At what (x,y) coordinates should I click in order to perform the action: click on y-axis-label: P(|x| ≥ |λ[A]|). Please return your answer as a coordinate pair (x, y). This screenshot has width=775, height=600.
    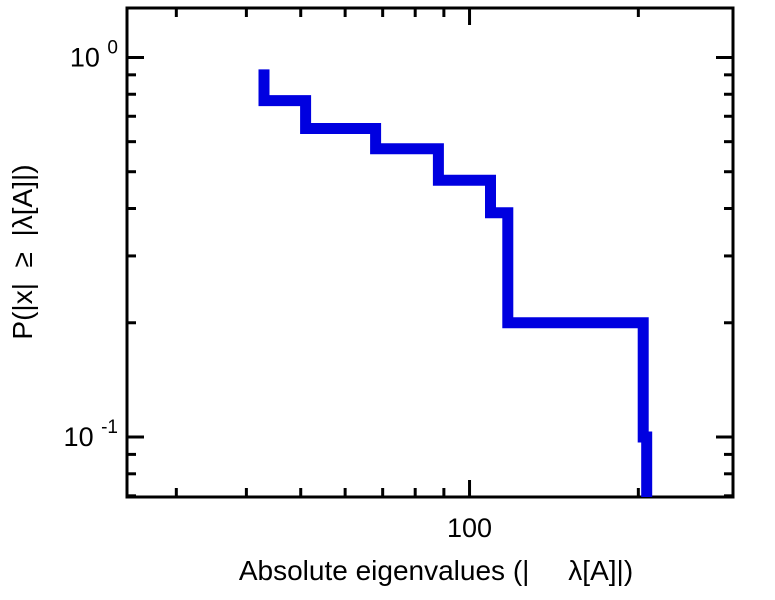
    Looking at the image, I should click on (22, 251).